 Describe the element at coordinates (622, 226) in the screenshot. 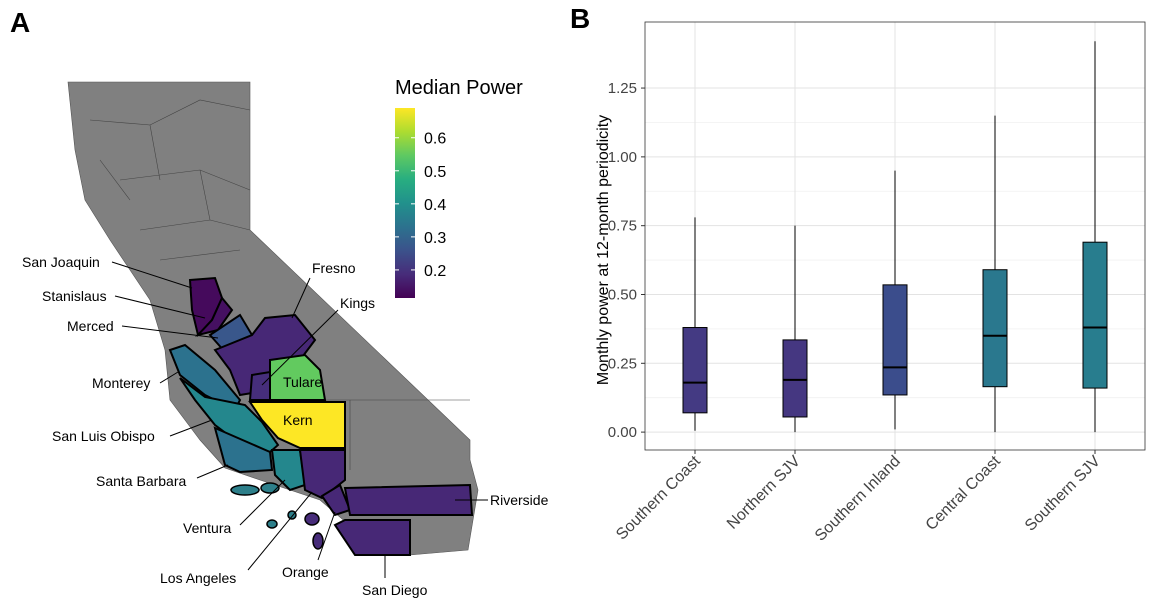

I see `y-tick-label: 0.75` at that location.